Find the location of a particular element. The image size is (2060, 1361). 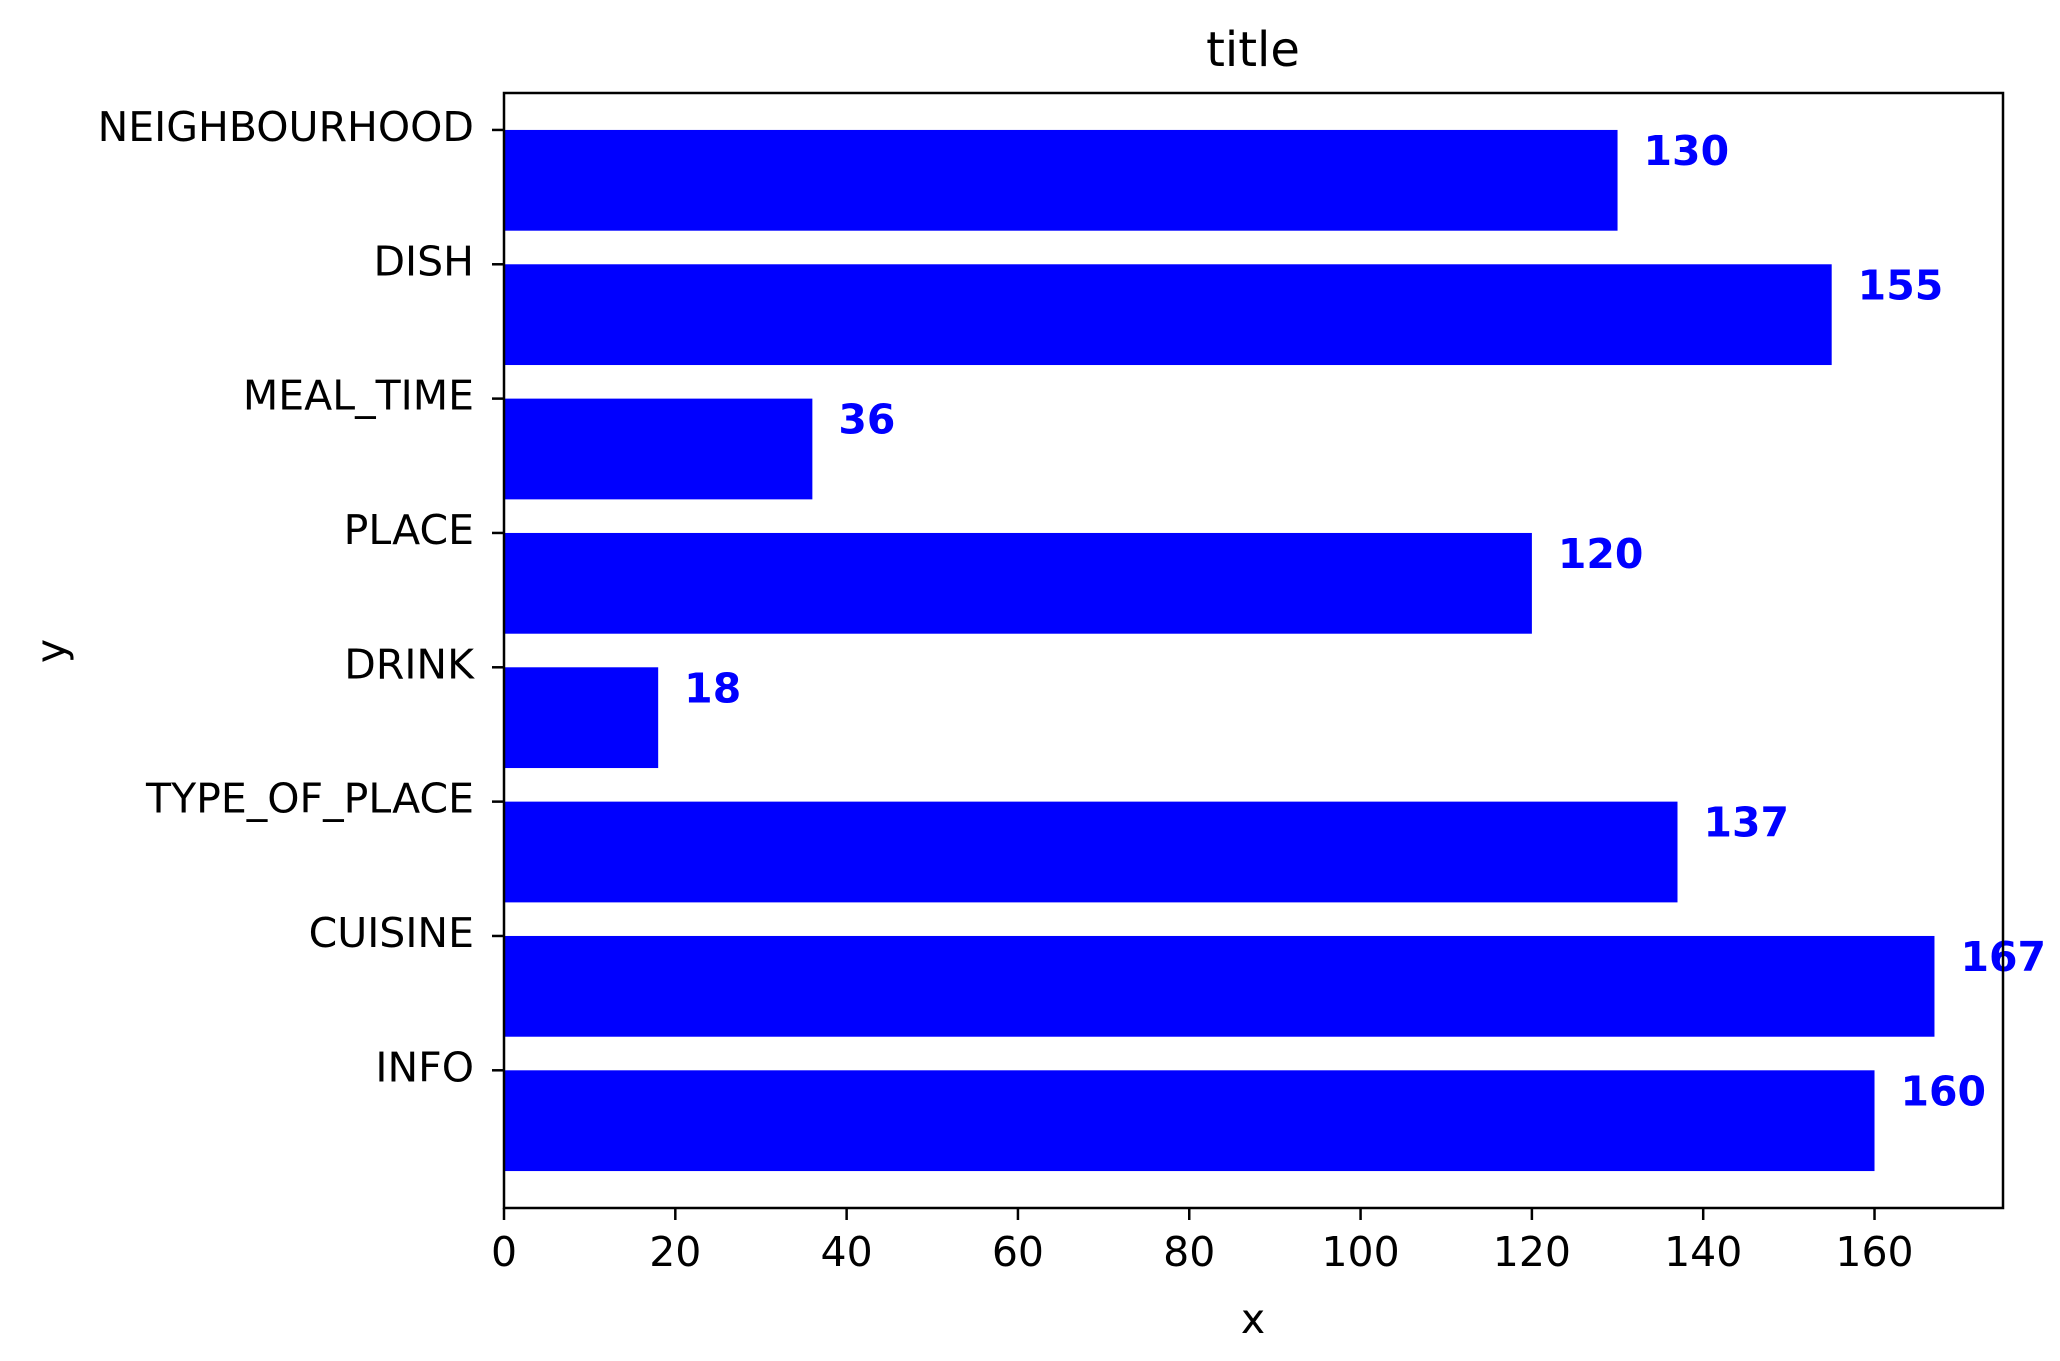

x-tick-label: 40 is located at coordinates (847, 1252).